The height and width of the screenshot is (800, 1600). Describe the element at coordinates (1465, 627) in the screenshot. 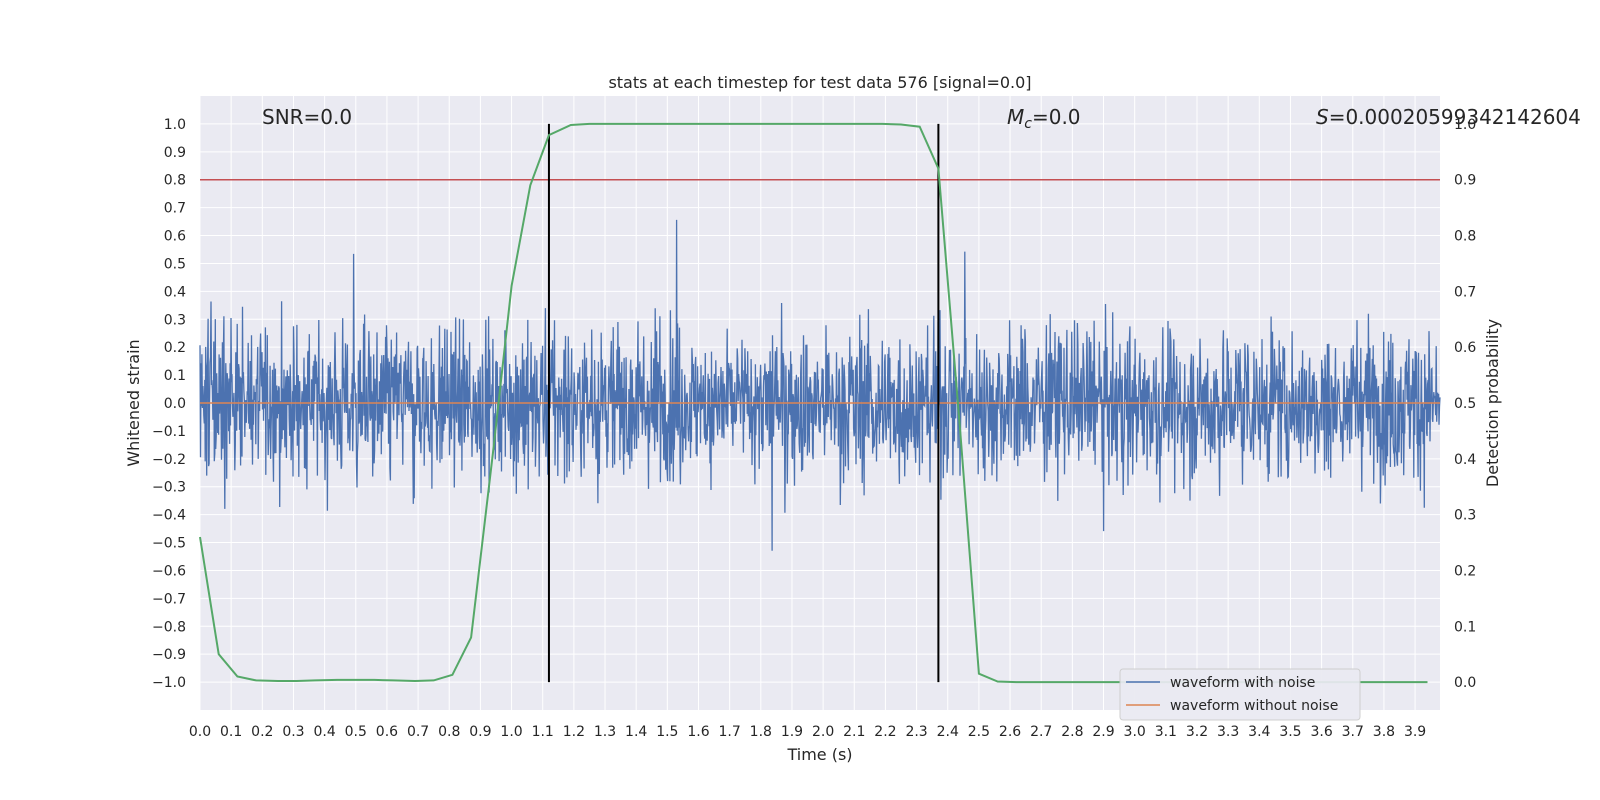

I see `y-tick-label-right: 0.1` at that location.